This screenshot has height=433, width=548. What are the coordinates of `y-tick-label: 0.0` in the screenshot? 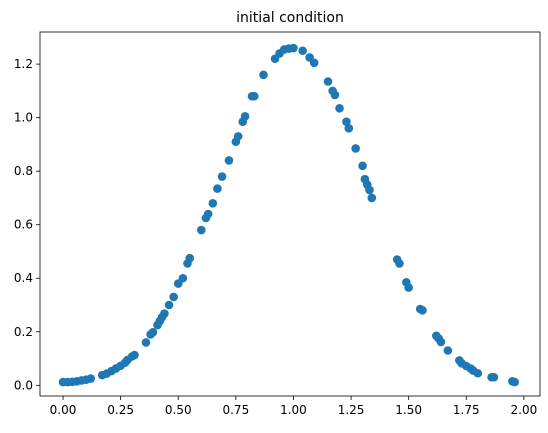 It's located at (23, 385).